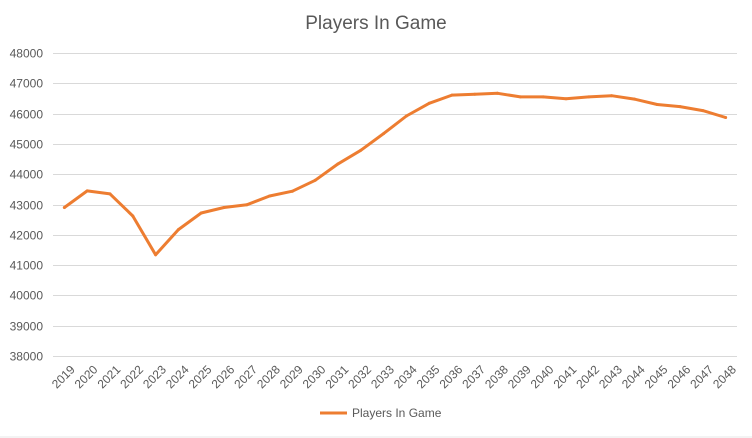 Image resolution: width=752 pixels, height=438 pixels. What do you see at coordinates (27, 175) in the screenshot?
I see `y-tick-label: 44000` at bounding box center [27, 175].